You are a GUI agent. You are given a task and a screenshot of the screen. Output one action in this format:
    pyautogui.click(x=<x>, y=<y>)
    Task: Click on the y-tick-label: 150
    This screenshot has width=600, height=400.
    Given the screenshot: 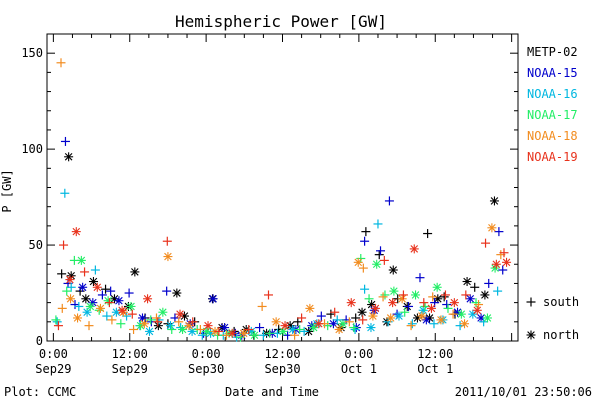 What is the action you would take?
    pyautogui.click(x=32, y=53)
    